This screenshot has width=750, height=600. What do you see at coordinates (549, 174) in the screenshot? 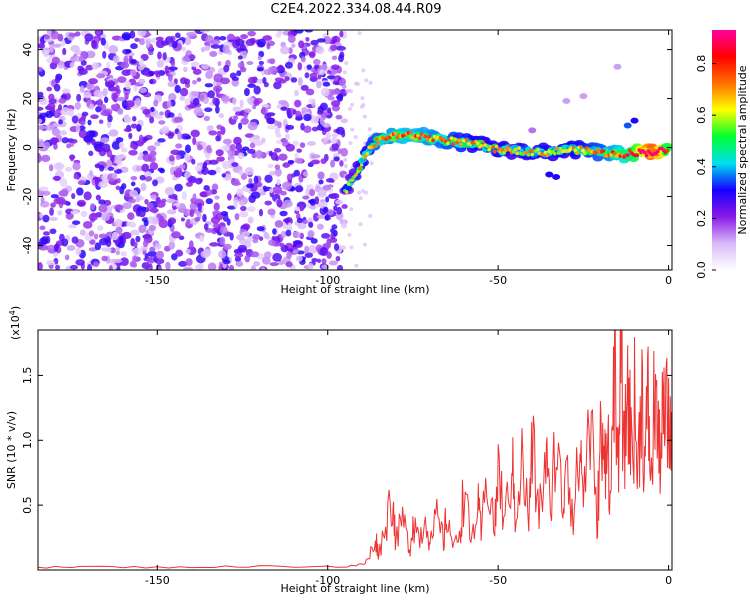
I see `isolated-blob` at bounding box center [549, 174].